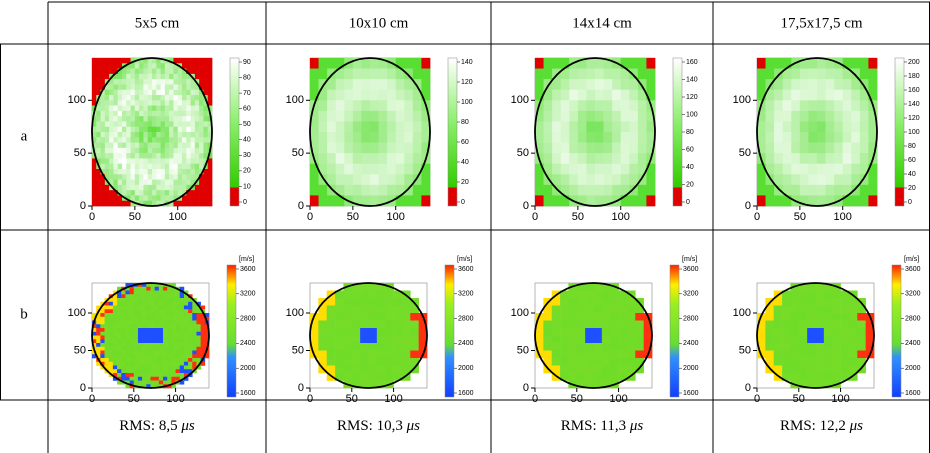 The image size is (930, 453). Describe the element at coordinates (248, 269) in the screenshot. I see `colorbar-label: 3600` at that location.